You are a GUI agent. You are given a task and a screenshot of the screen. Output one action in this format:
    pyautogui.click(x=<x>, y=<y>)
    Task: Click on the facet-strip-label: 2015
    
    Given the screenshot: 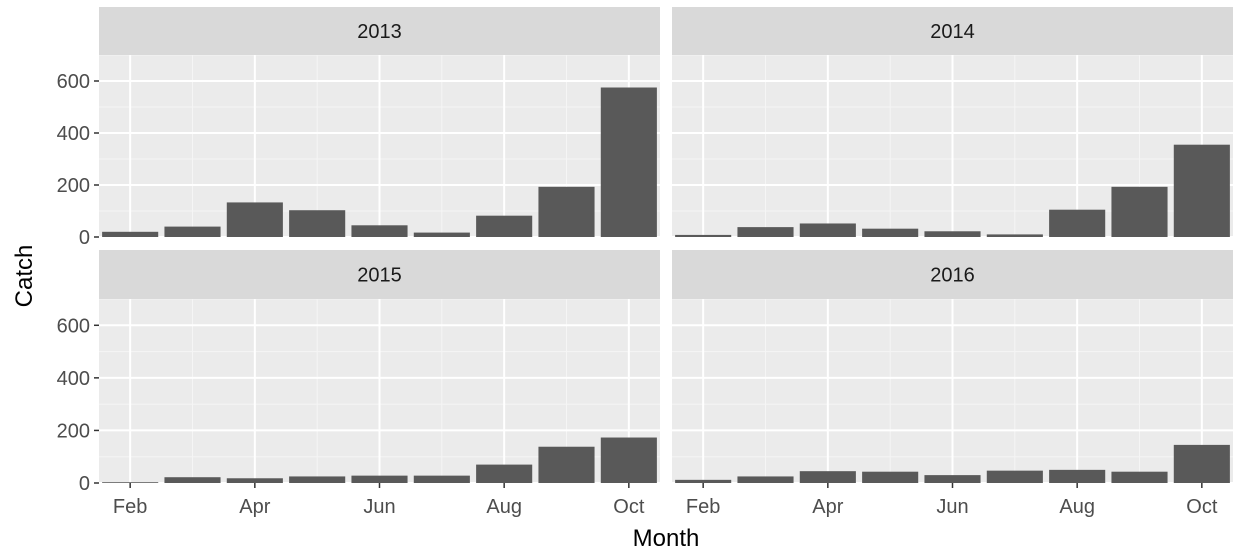 What is the action you would take?
    pyautogui.click(x=379, y=276)
    